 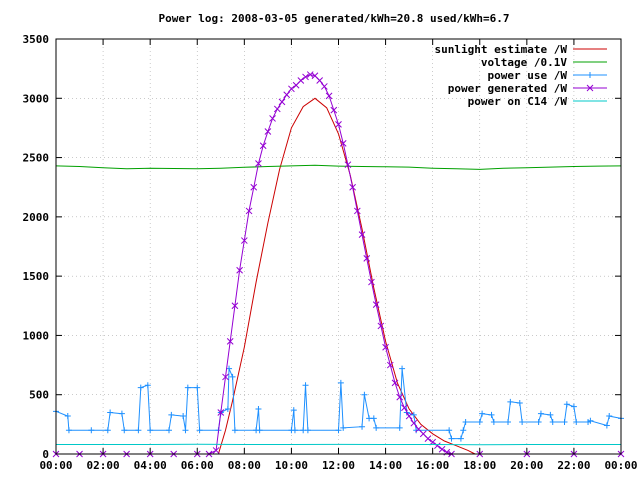 What do you see at coordinates (36, 98) in the screenshot?
I see `y-tick-label: 3000` at bounding box center [36, 98].